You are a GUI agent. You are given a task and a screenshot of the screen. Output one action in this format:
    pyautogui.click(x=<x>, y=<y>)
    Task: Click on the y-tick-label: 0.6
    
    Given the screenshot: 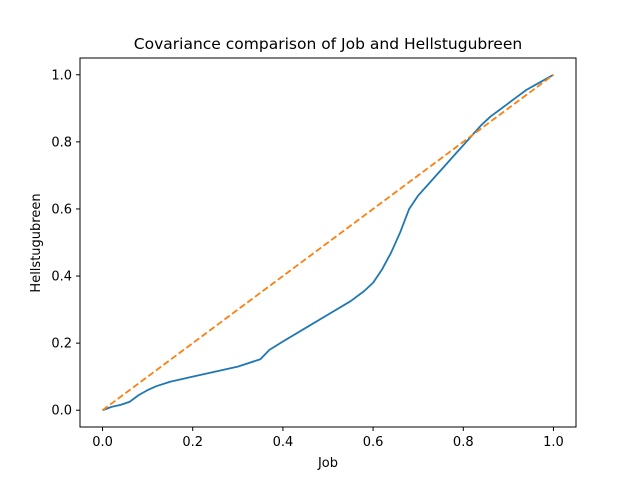 What is the action you would take?
    pyautogui.click(x=61, y=209)
    